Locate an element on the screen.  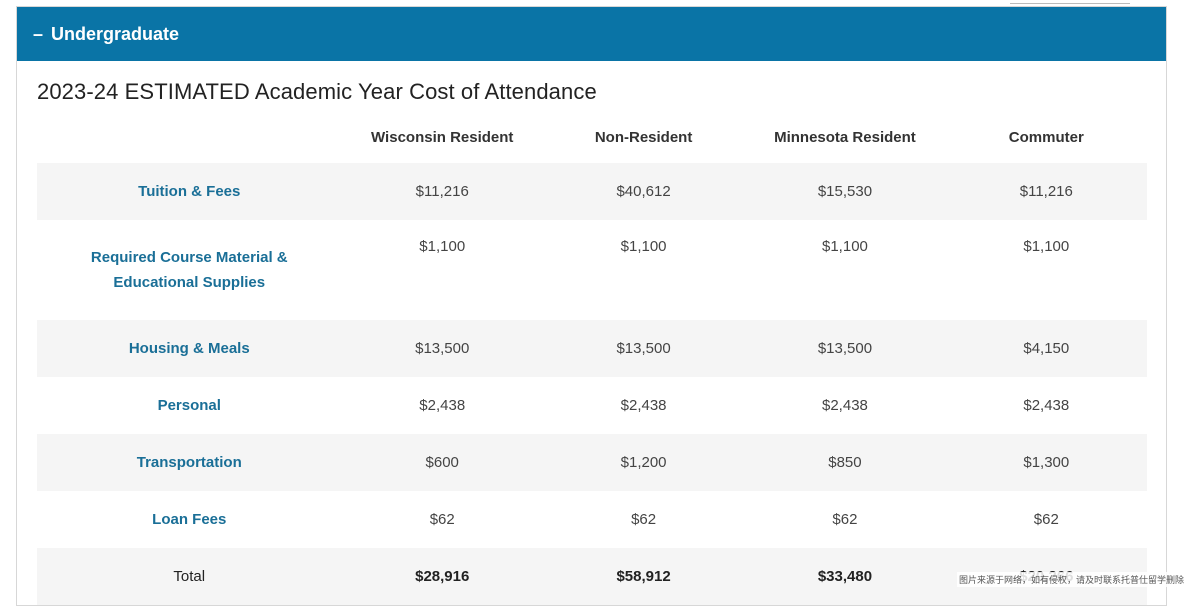
accordion-header-undergraduate: – Undergraduate is located at coordinates (591, 34).